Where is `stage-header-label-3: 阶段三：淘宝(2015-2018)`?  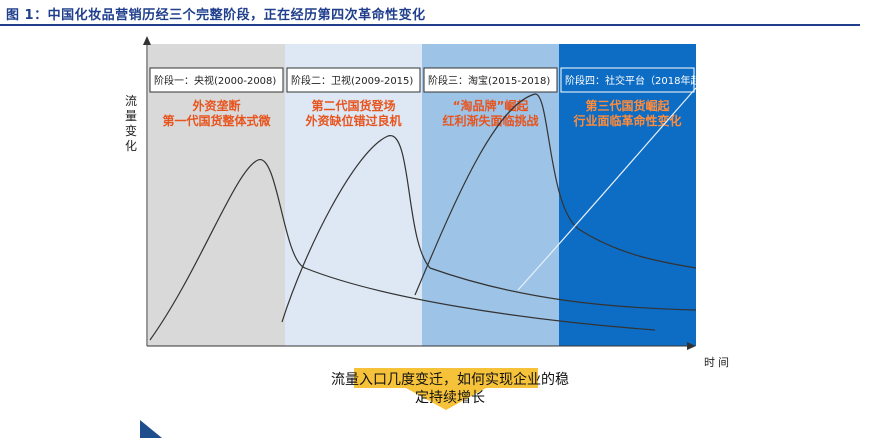
stage-header-label-3: 阶段三：淘宝(2015-2018) is located at coordinates (489, 80).